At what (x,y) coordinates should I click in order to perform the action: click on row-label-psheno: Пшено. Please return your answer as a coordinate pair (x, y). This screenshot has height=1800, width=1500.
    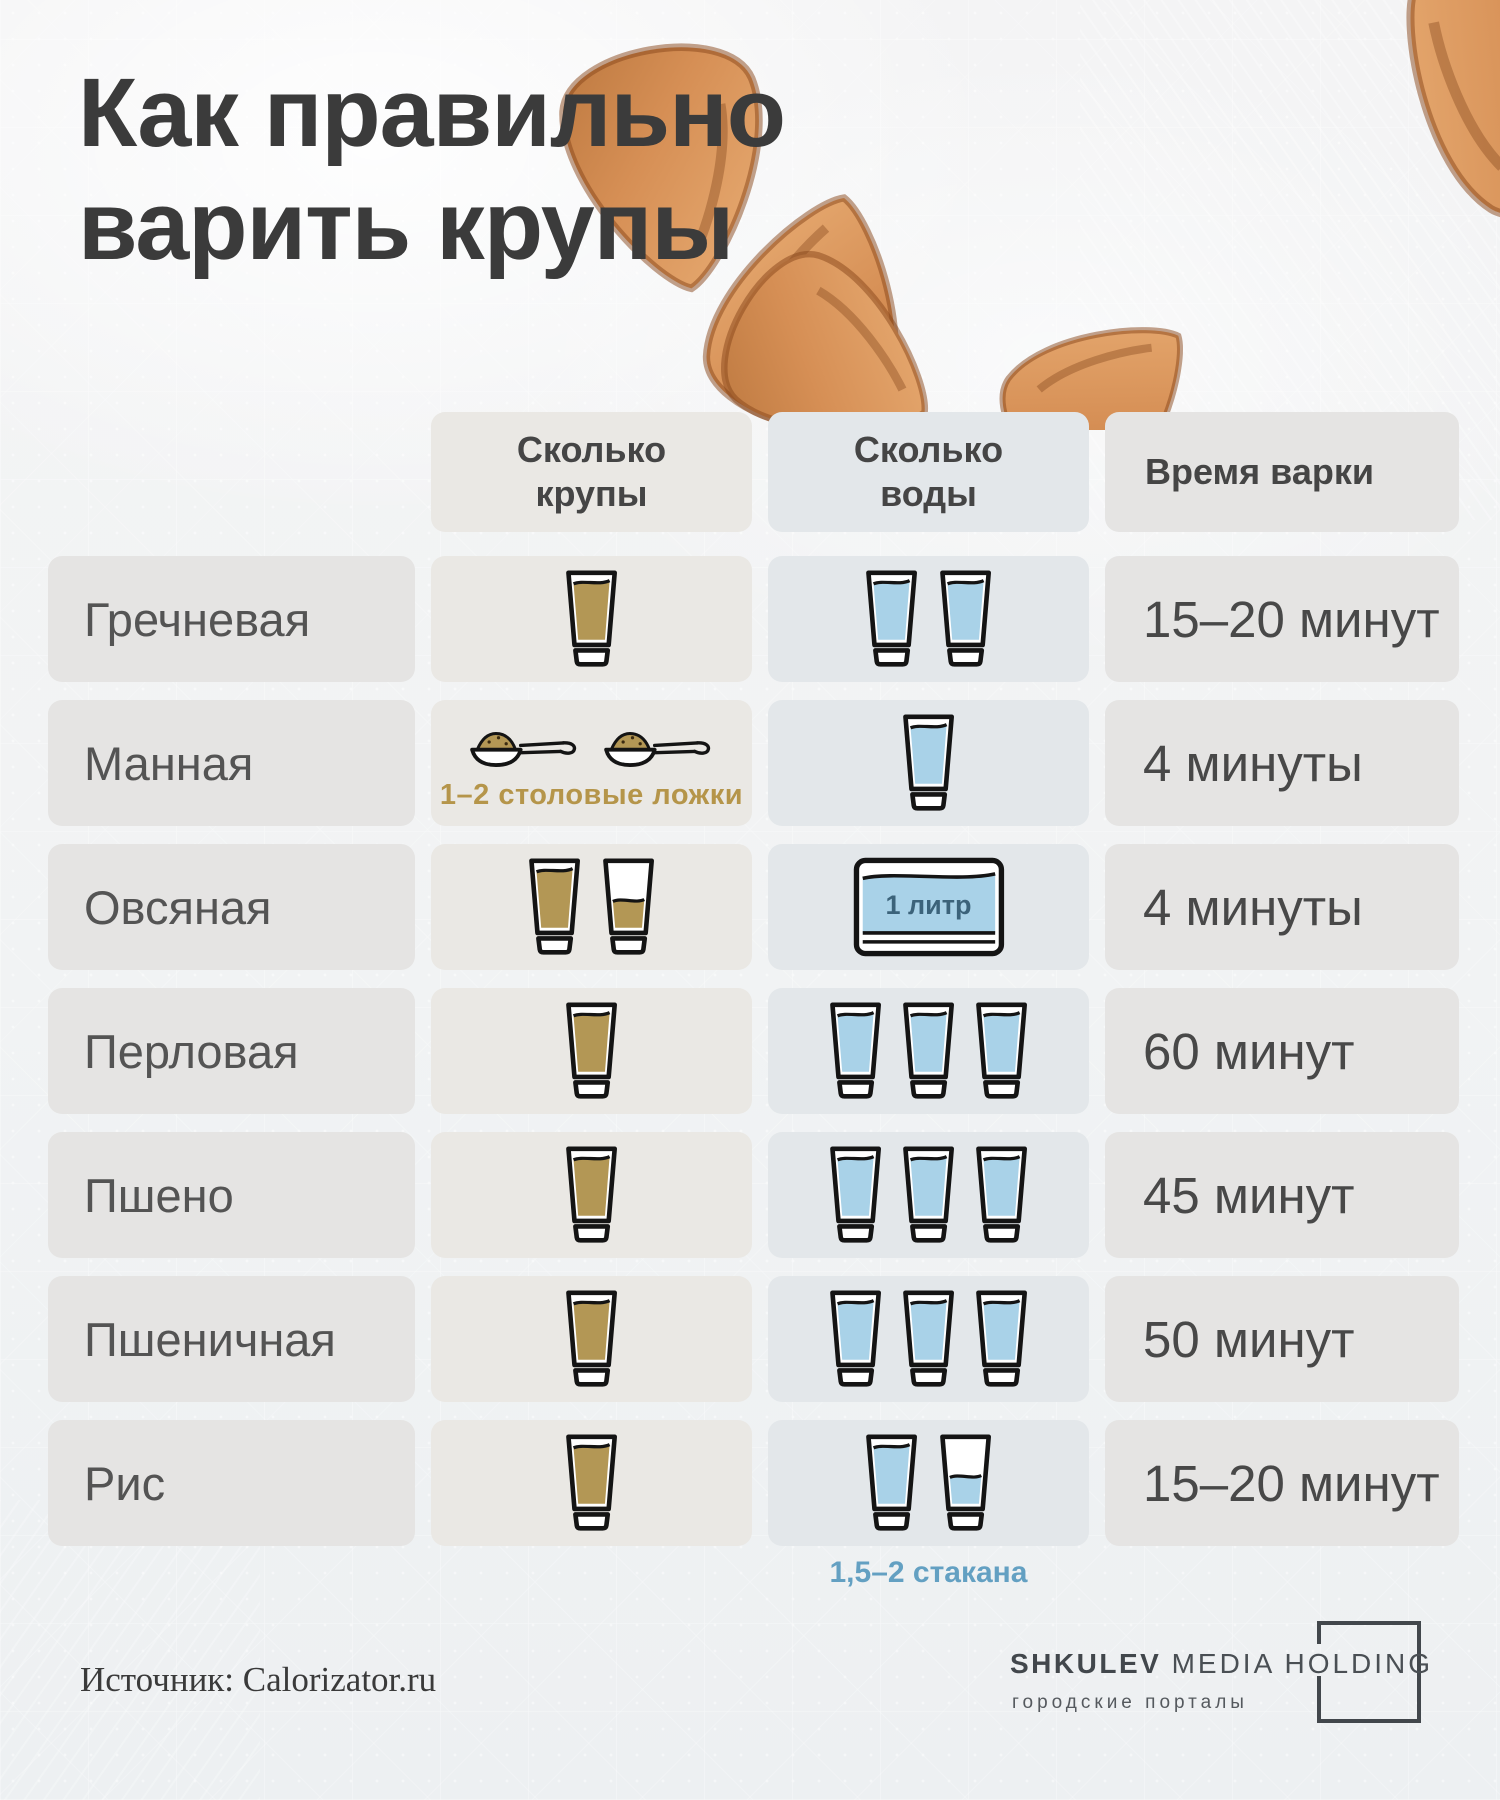
    Looking at the image, I should click on (231, 1195).